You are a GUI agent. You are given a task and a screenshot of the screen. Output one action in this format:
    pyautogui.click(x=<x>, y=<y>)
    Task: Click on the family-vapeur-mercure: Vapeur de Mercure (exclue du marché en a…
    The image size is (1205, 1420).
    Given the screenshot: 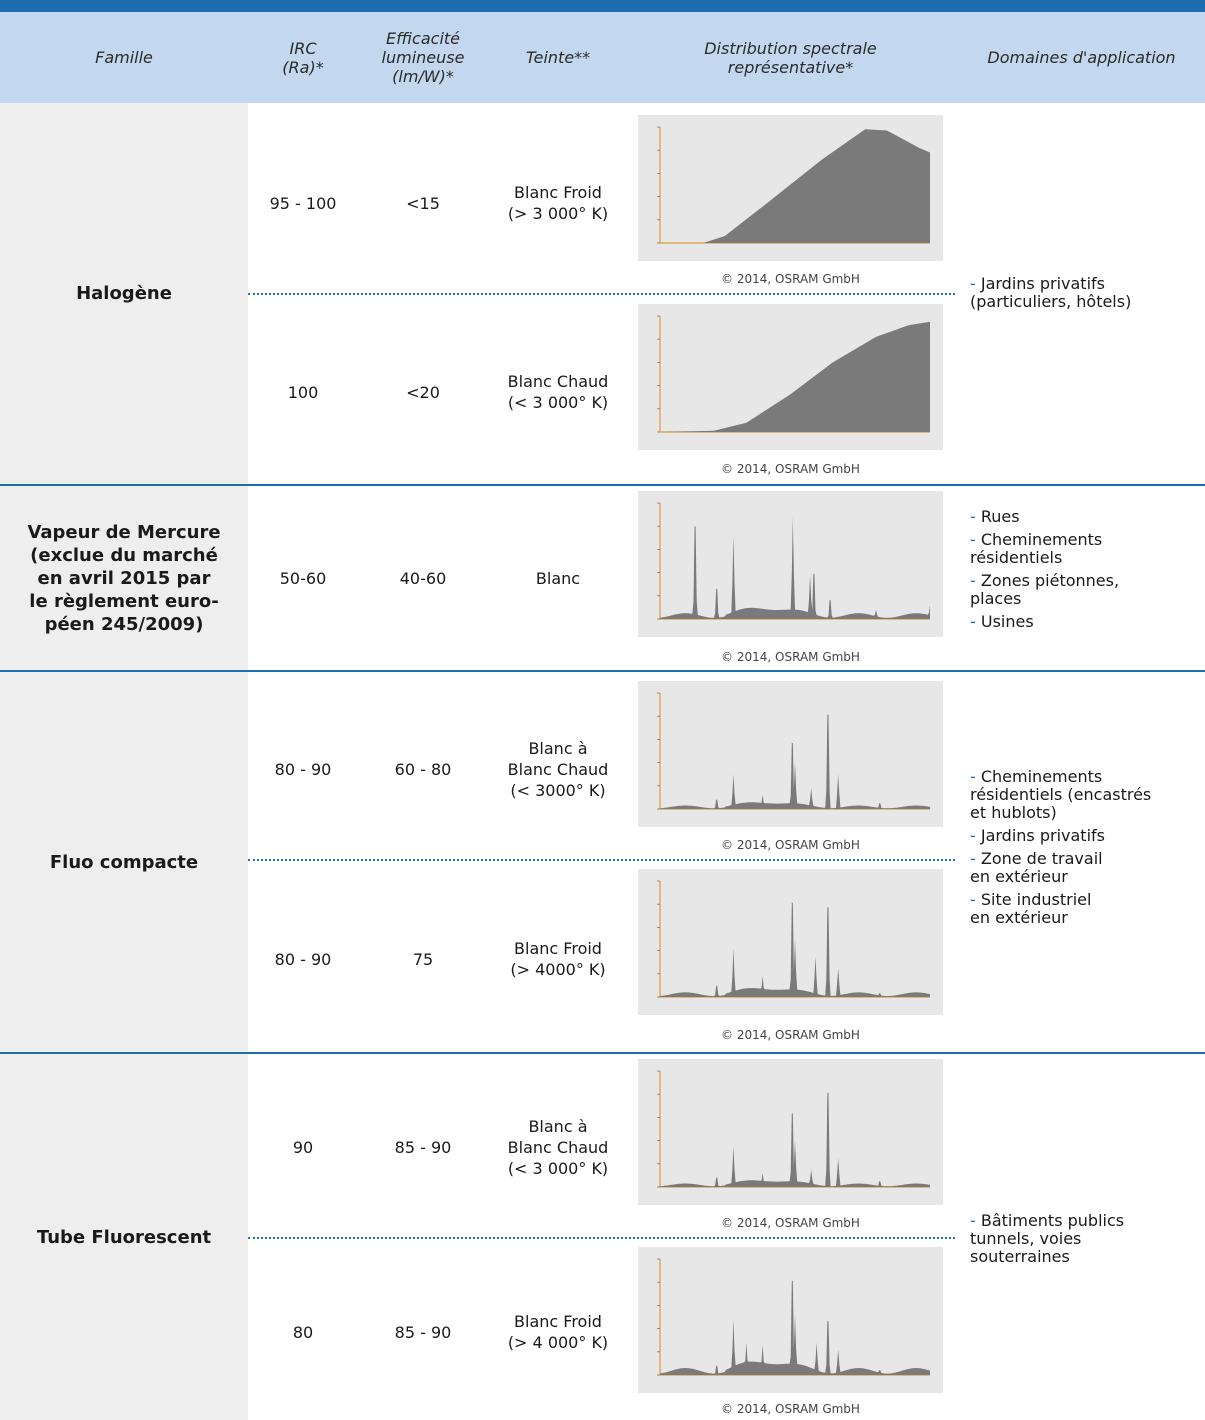 What is the action you would take?
    pyautogui.click(x=124, y=578)
    